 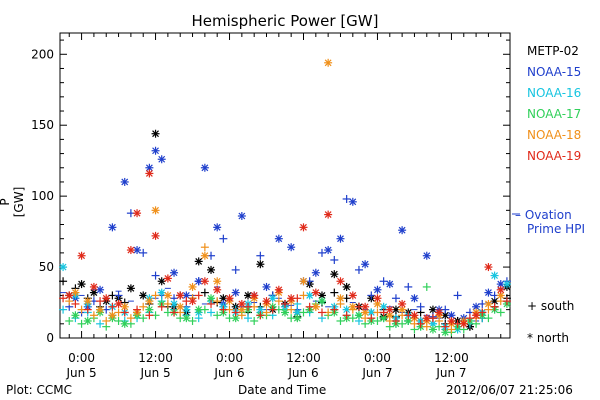 What do you see at coordinates (554, 156) in the screenshot?
I see `legend-item-noaa-19: NOAA-19` at bounding box center [554, 156].